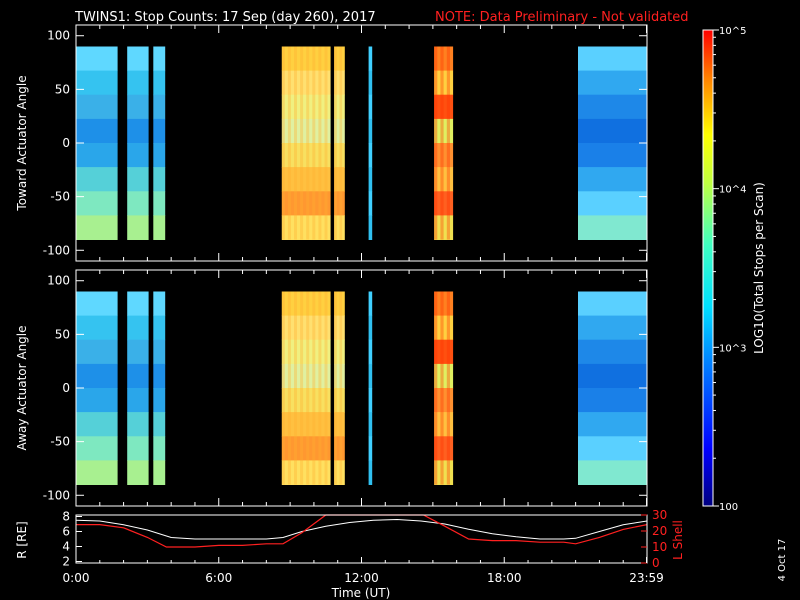 The image size is (800, 600). What do you see at coordinates (361, 593) in the screenshot?
I see `x-axis-label: Time (UT)` at bounding box center [361, 593].